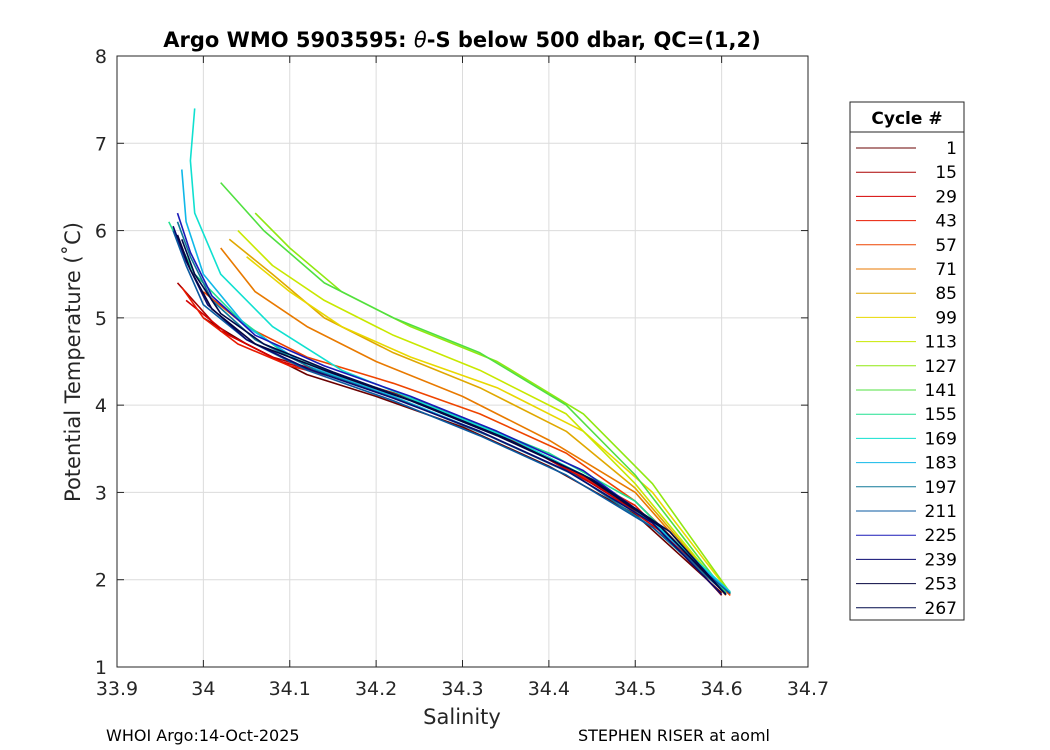  Describe the element at coordinates (946, 270) in the screenshot. I see `legend-label: 71` at that location.